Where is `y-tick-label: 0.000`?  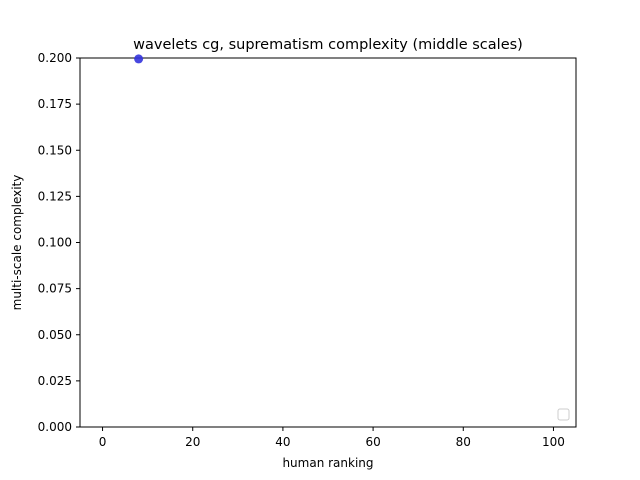 y-tick-label: 0.000 is located at coordinates (55, 427).